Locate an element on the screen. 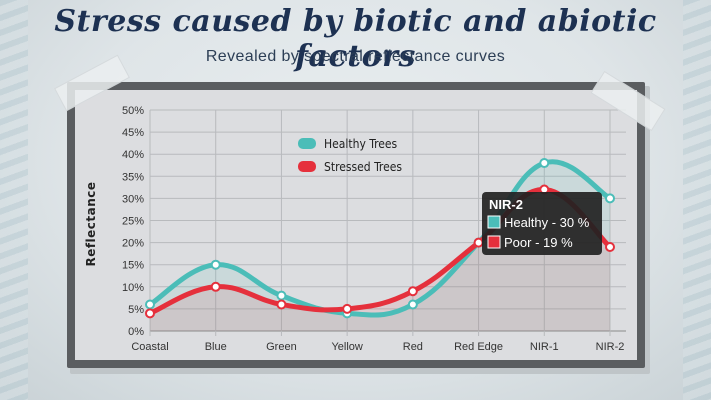 The image size is (711, 400). y-tick-label: 0% is located at coordinates (136, 332).